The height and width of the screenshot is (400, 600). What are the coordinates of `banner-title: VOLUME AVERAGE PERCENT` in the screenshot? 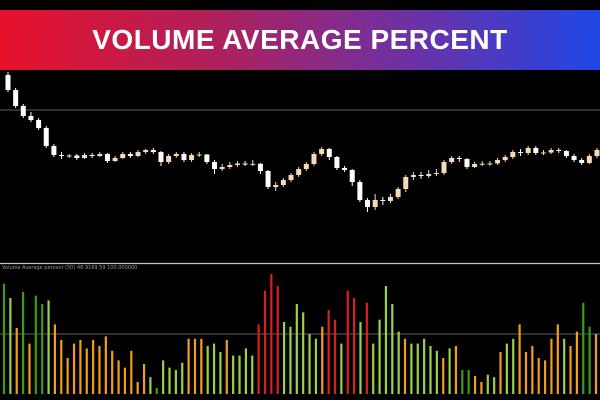 It's located at (300, 39).